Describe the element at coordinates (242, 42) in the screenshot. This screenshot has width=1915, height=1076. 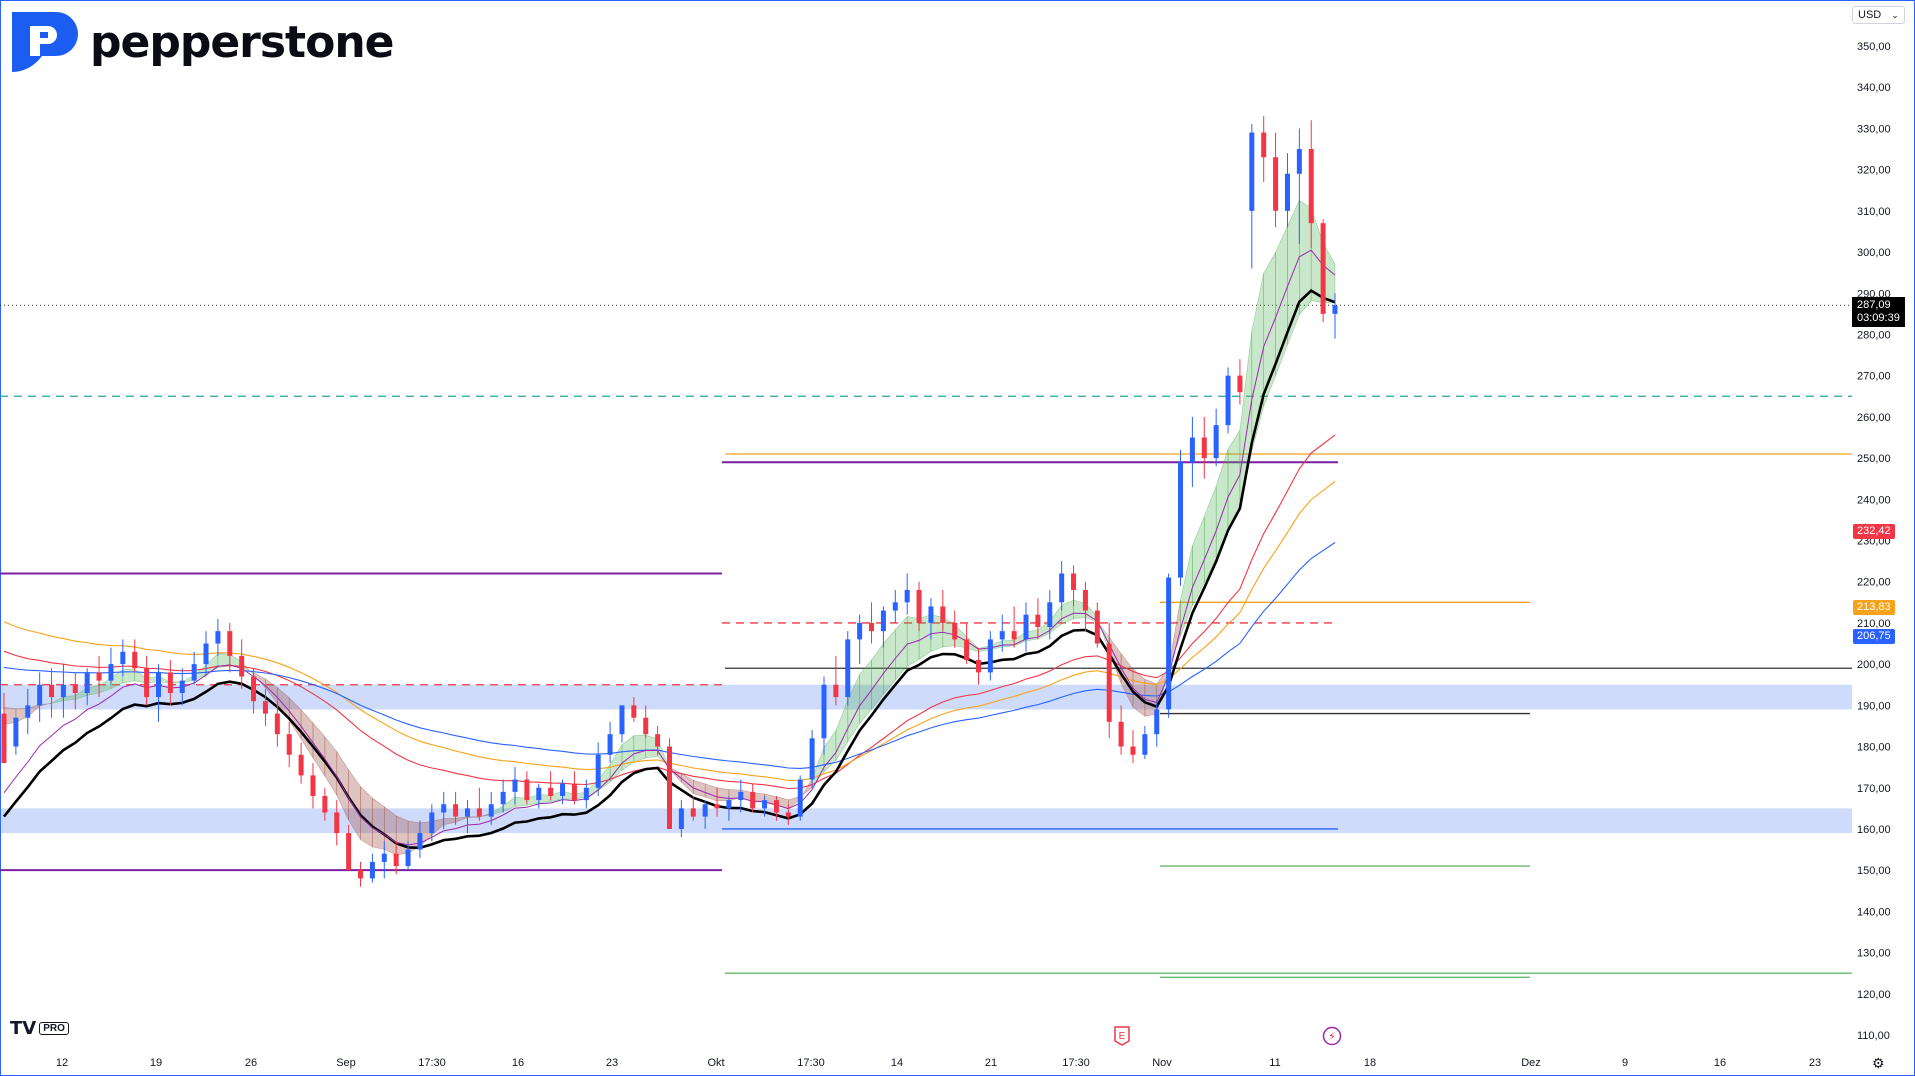
I see `brand-name: pepperstone` at that location.